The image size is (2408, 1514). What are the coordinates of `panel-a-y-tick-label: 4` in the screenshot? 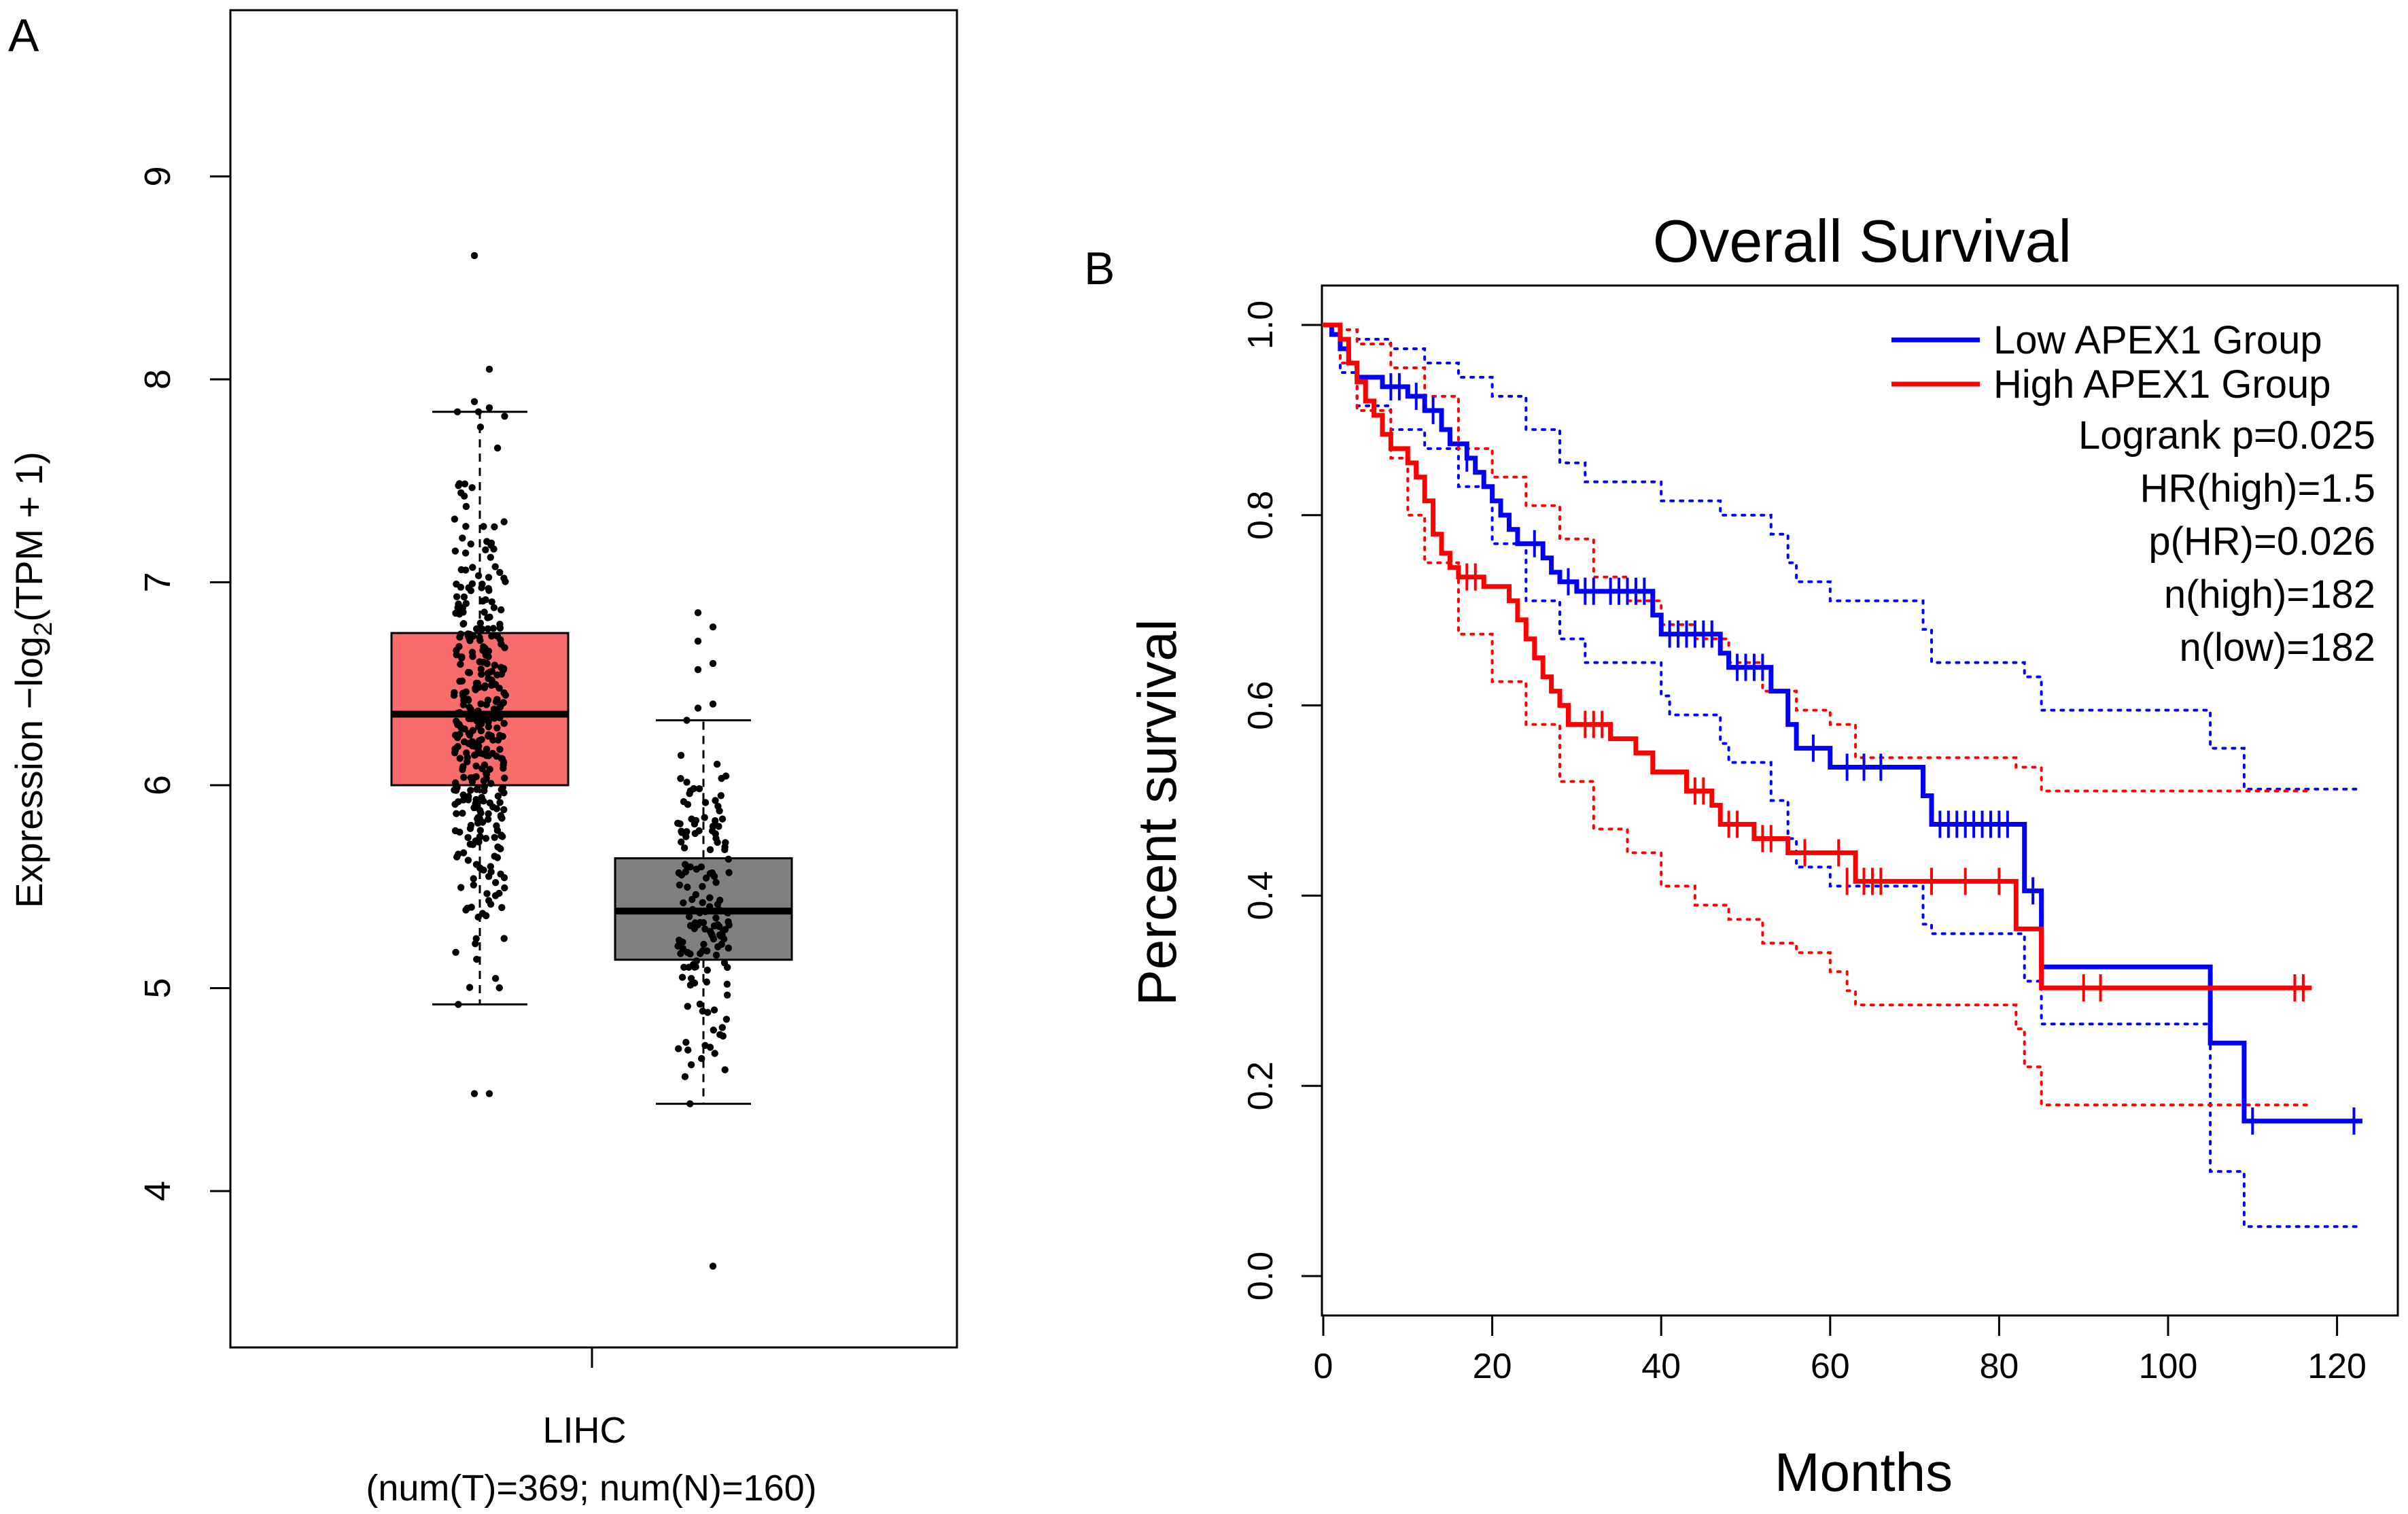 It's located at (157, 1191).